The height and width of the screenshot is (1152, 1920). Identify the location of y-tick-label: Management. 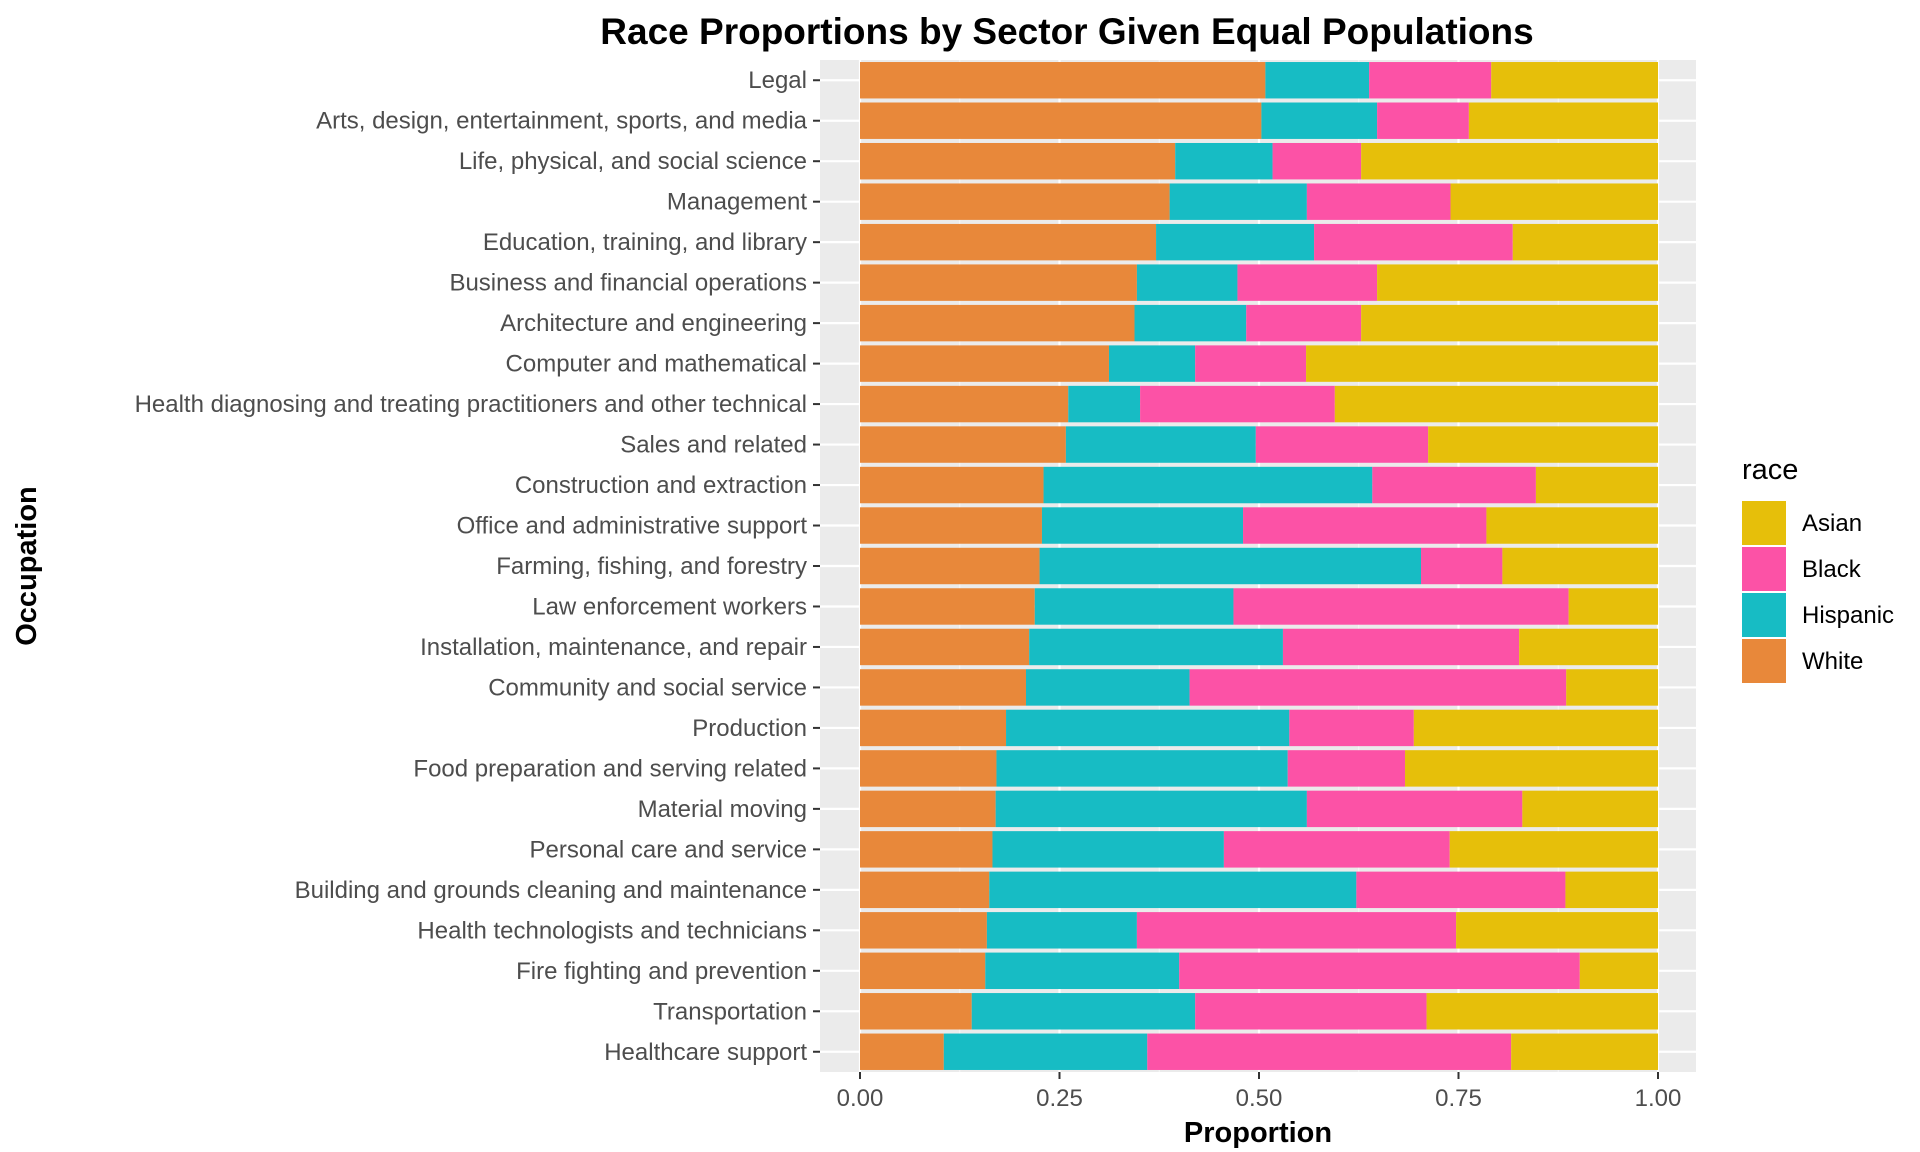
(737, 202).